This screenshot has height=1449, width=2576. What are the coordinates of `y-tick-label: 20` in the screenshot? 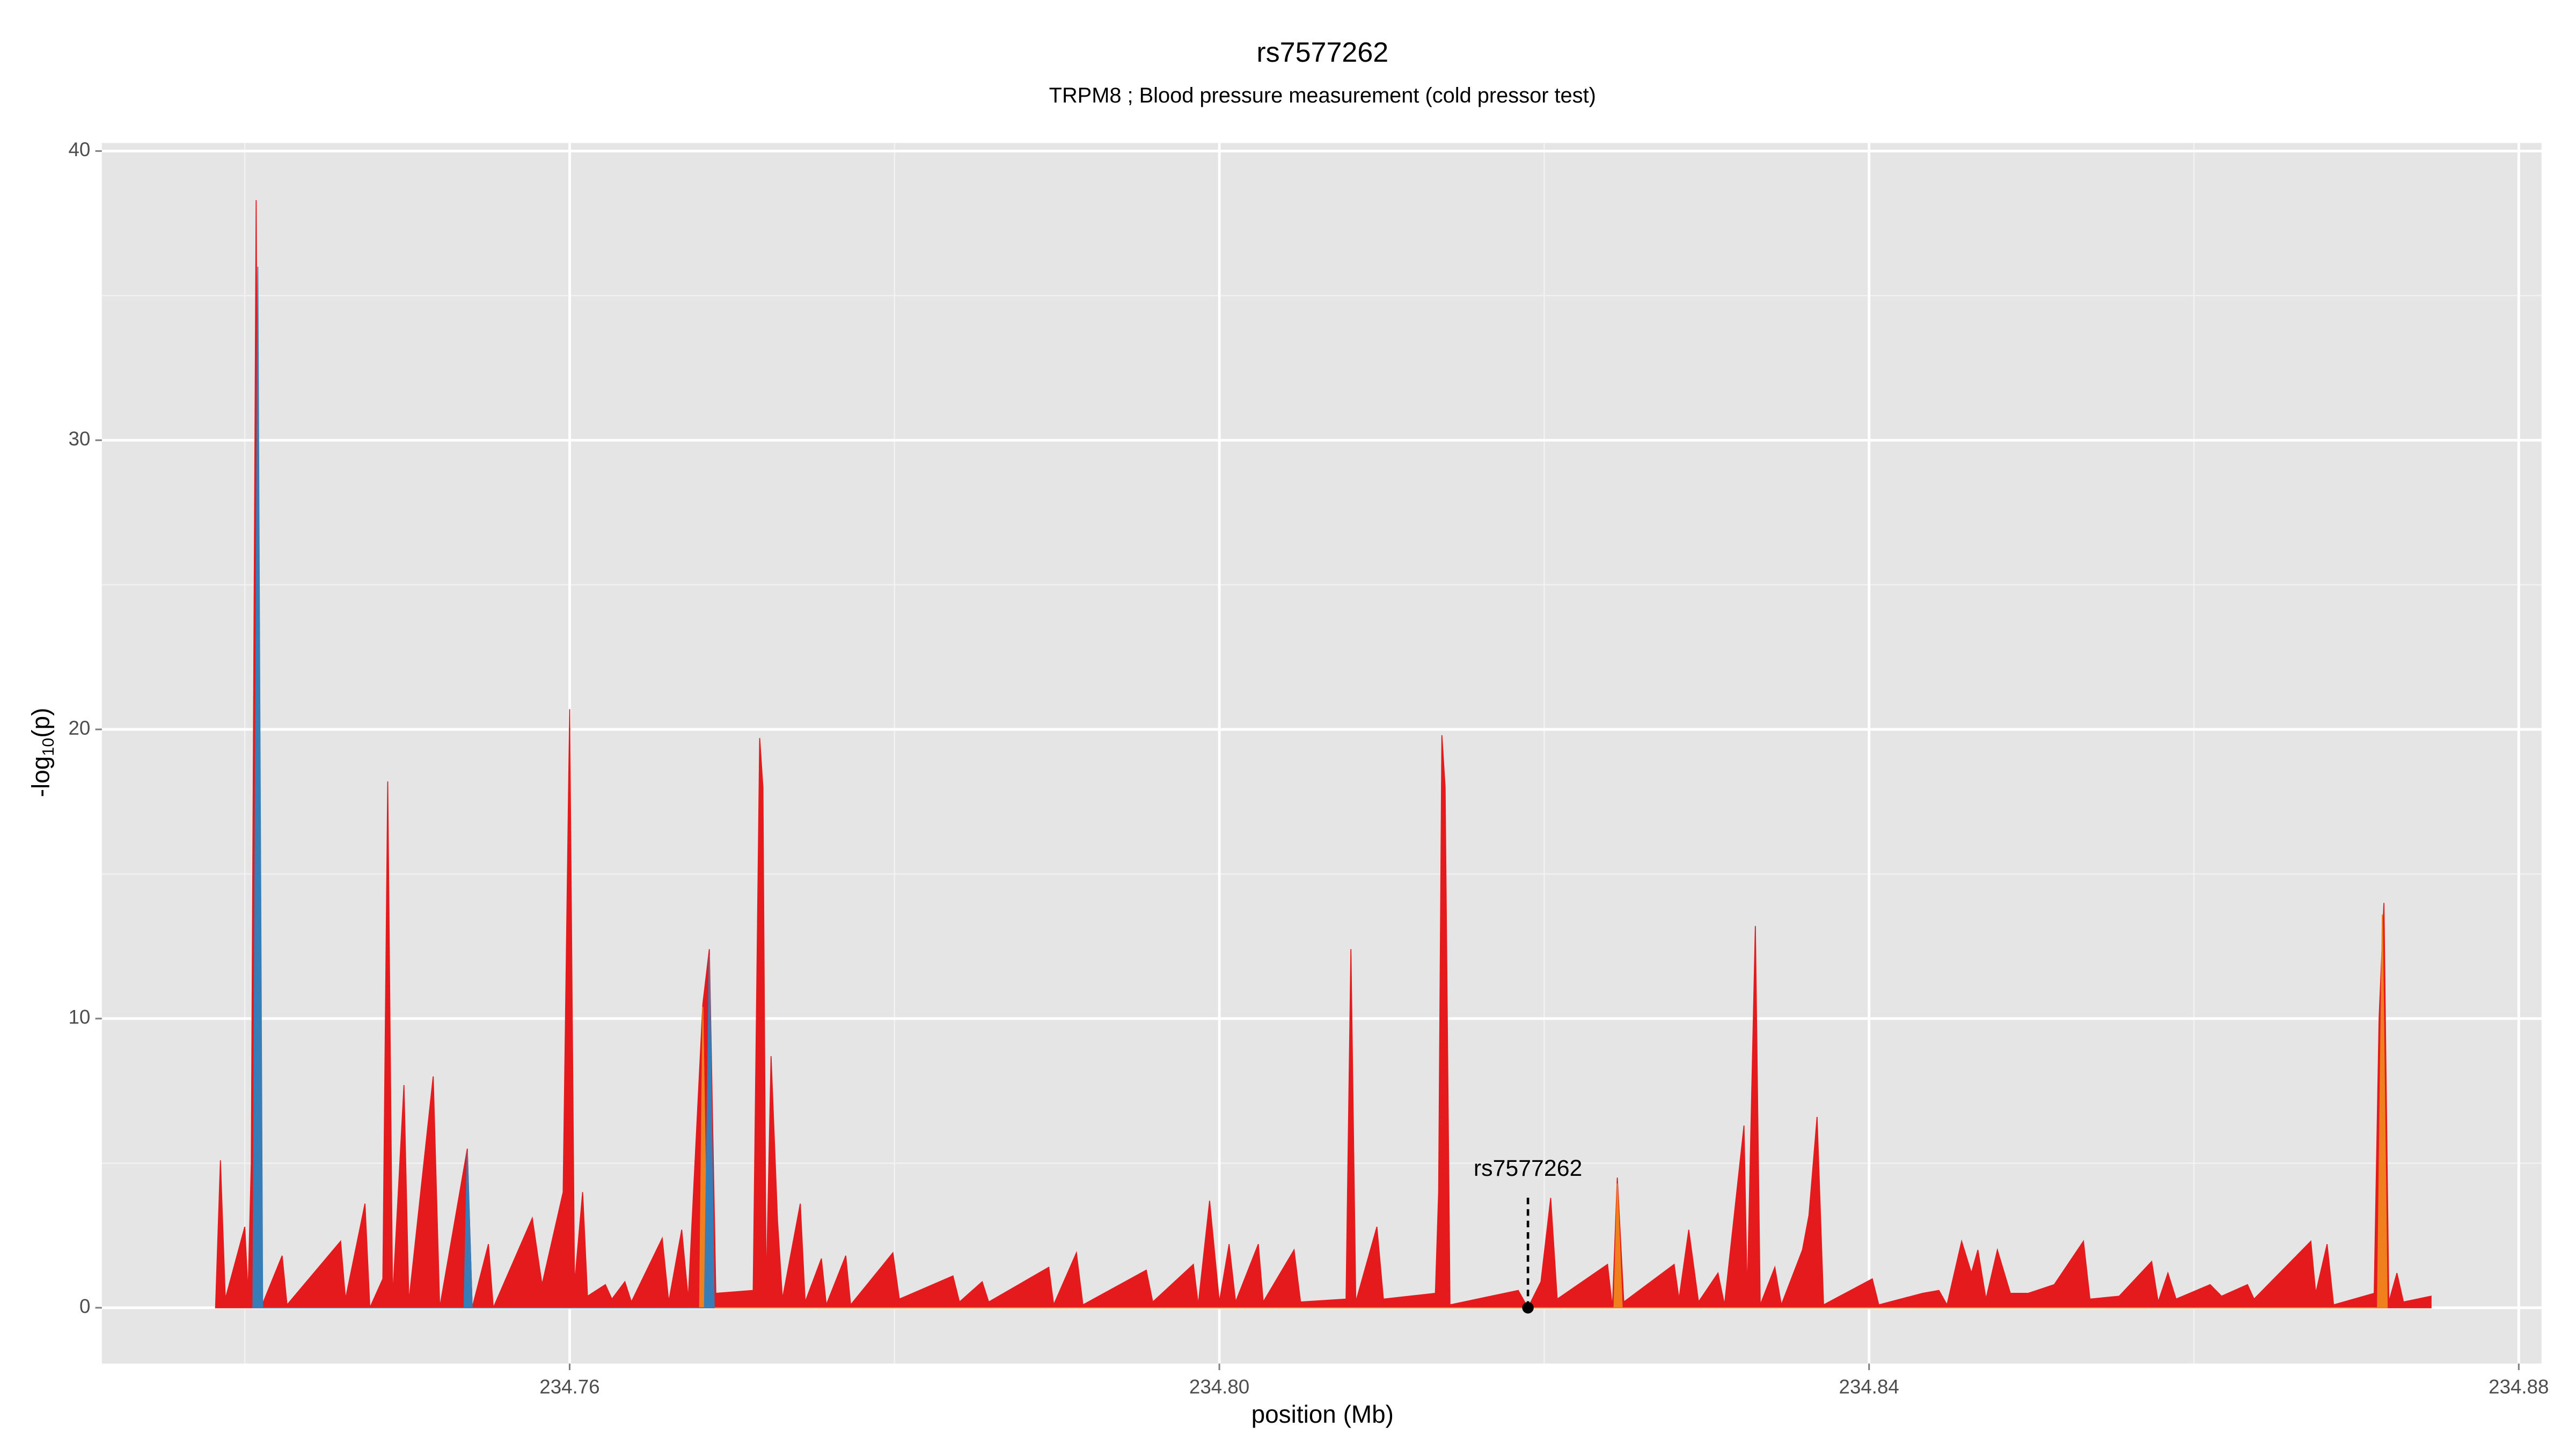 It's located at (80, 728).